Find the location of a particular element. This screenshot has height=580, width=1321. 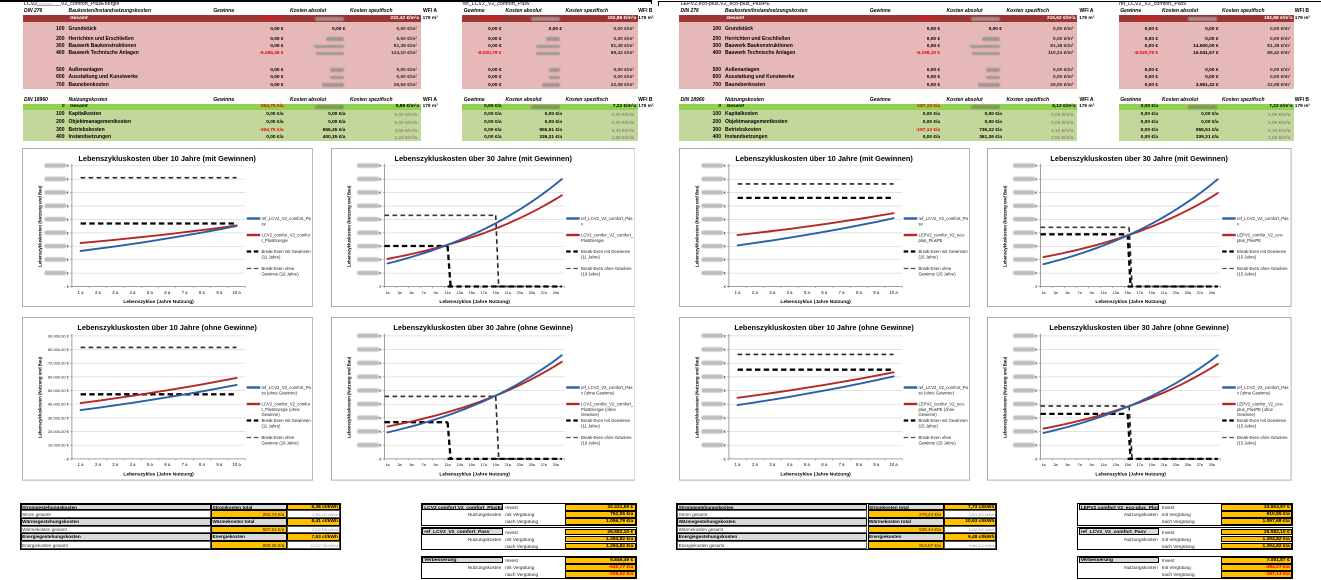

svg-text: 1a is located at coordinates (387, 292).